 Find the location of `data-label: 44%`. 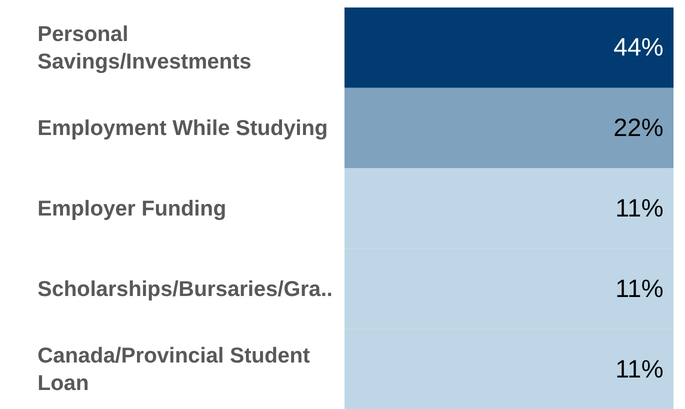

data-label: 44% is located at coordinates (638, 48).